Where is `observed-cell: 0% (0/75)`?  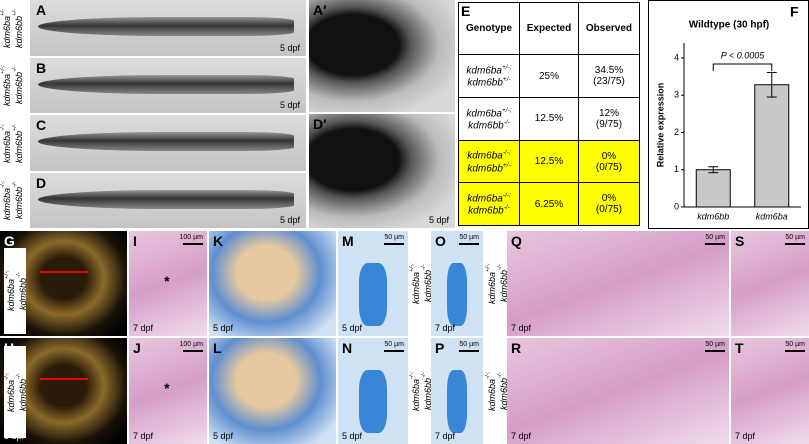 observed-cell: 0% (0/75) is located at coordinates (609, 161).